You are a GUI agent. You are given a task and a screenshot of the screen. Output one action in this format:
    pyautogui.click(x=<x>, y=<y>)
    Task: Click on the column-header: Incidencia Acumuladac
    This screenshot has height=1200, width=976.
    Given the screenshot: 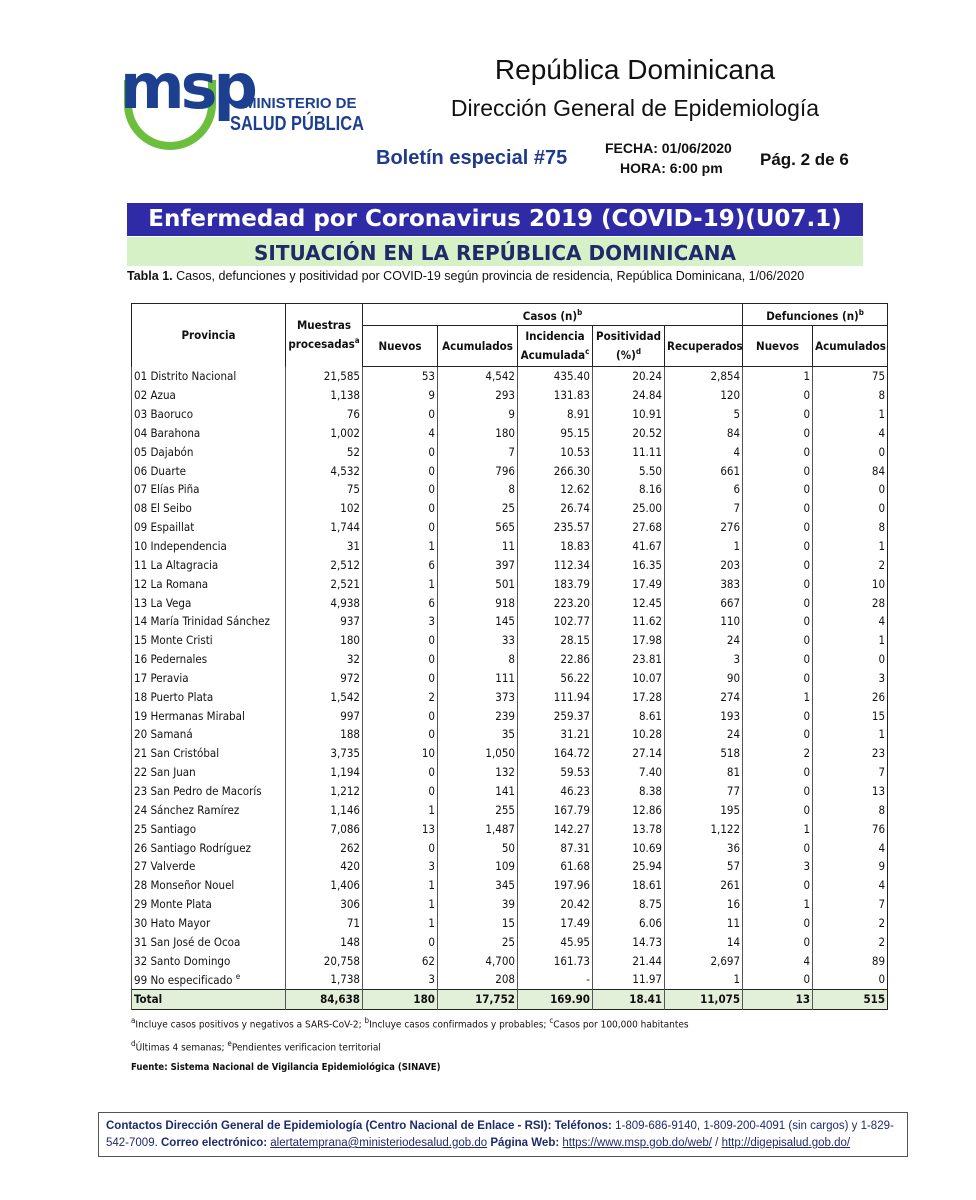 What is the action you would take?
    pyautogui.click(x=555, y=346)
    